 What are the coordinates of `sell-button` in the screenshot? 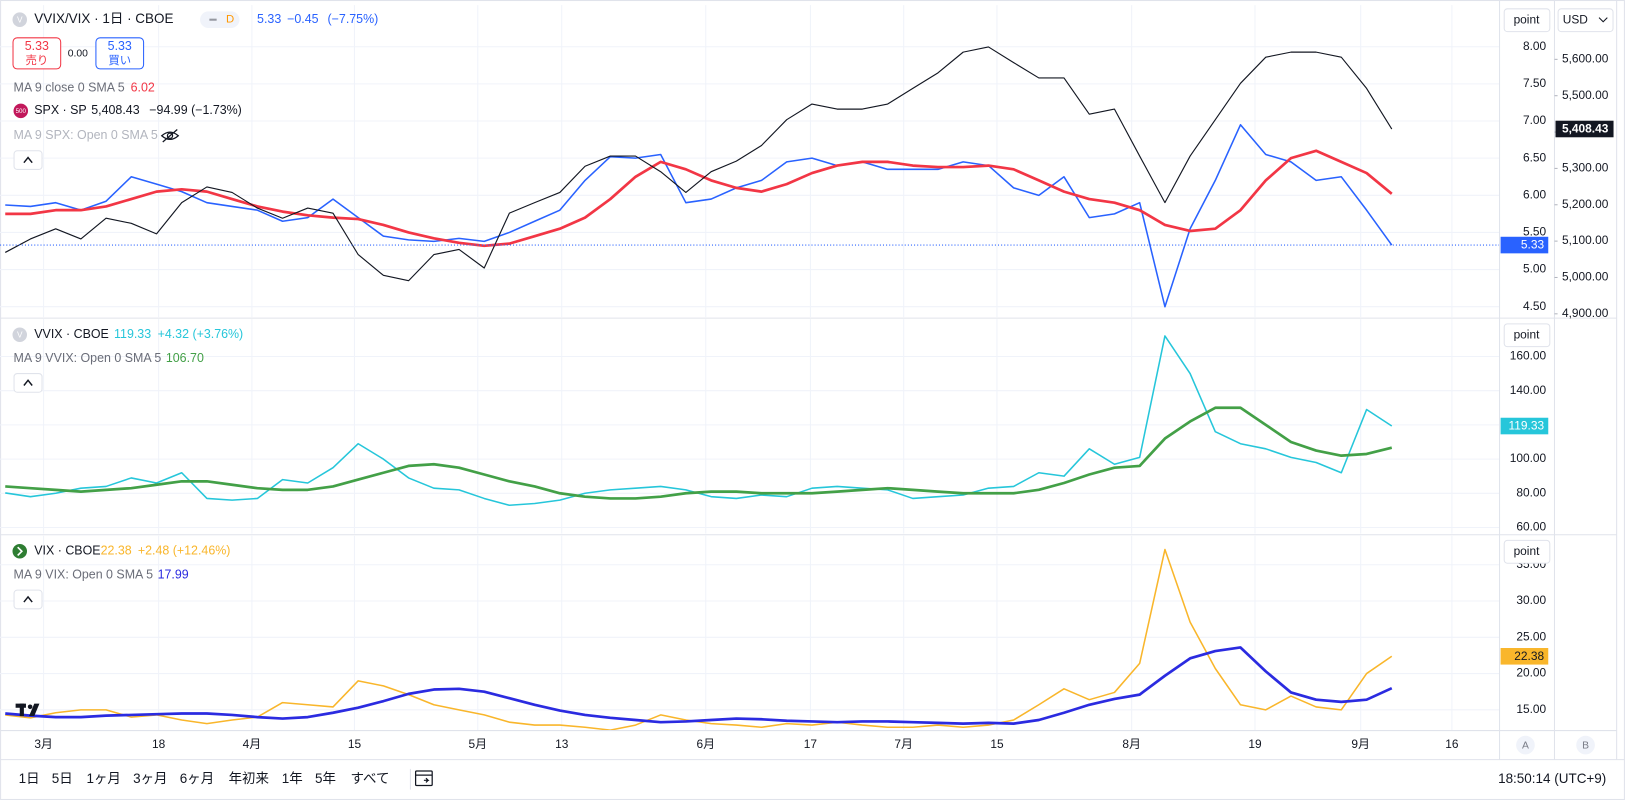 It's located at (37, 53).